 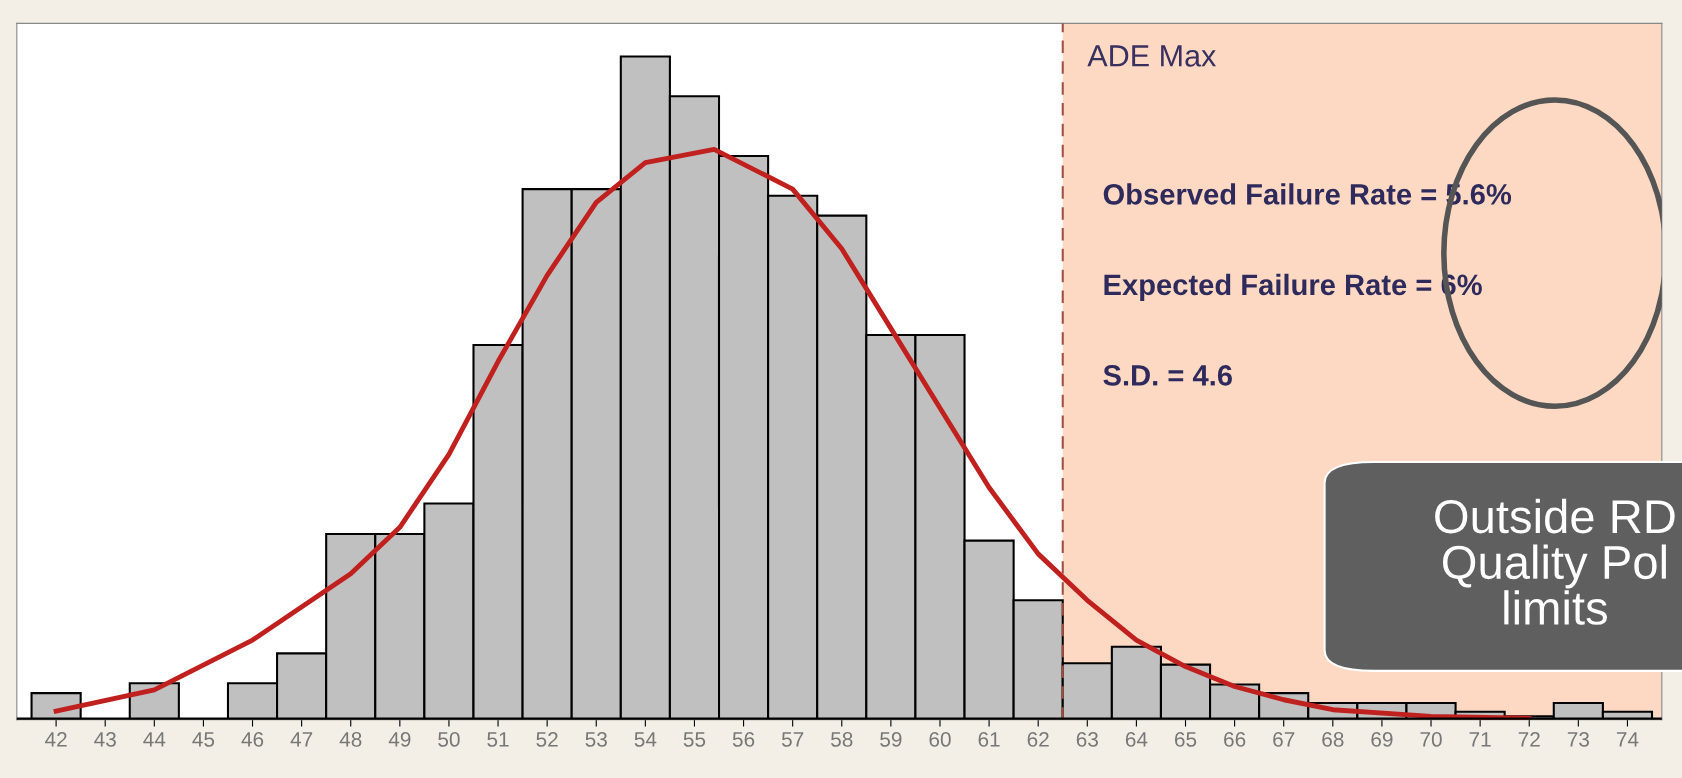 What do you see at coordinates (940, 739) in the screenshot?
I see `x-tick-label: 60` at bounding box center [940, 739].